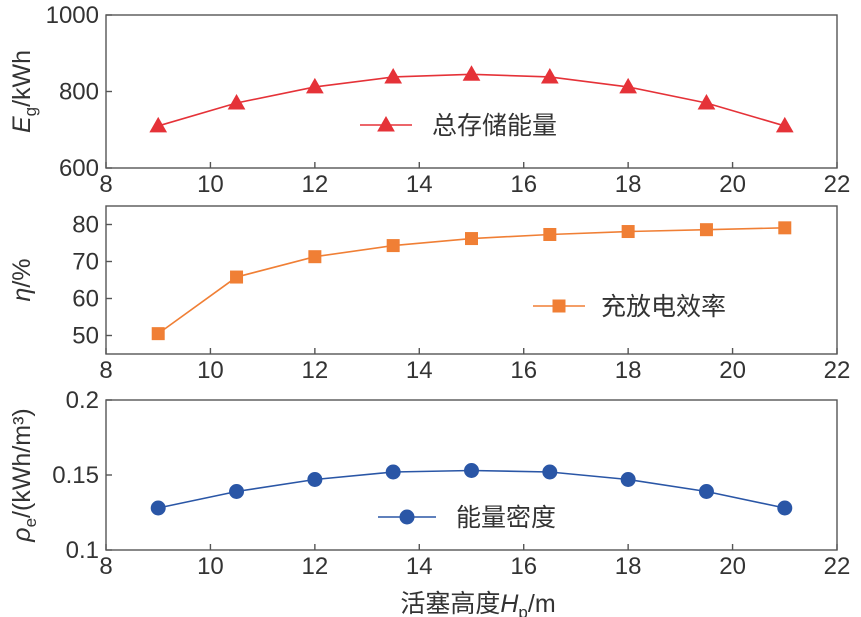 This screenshot has width=861, height=617. Describe the element at coordinates (22, 463) in the screenshot. I see `y-axis-title-unit: /(kWh/m³)` at that location.